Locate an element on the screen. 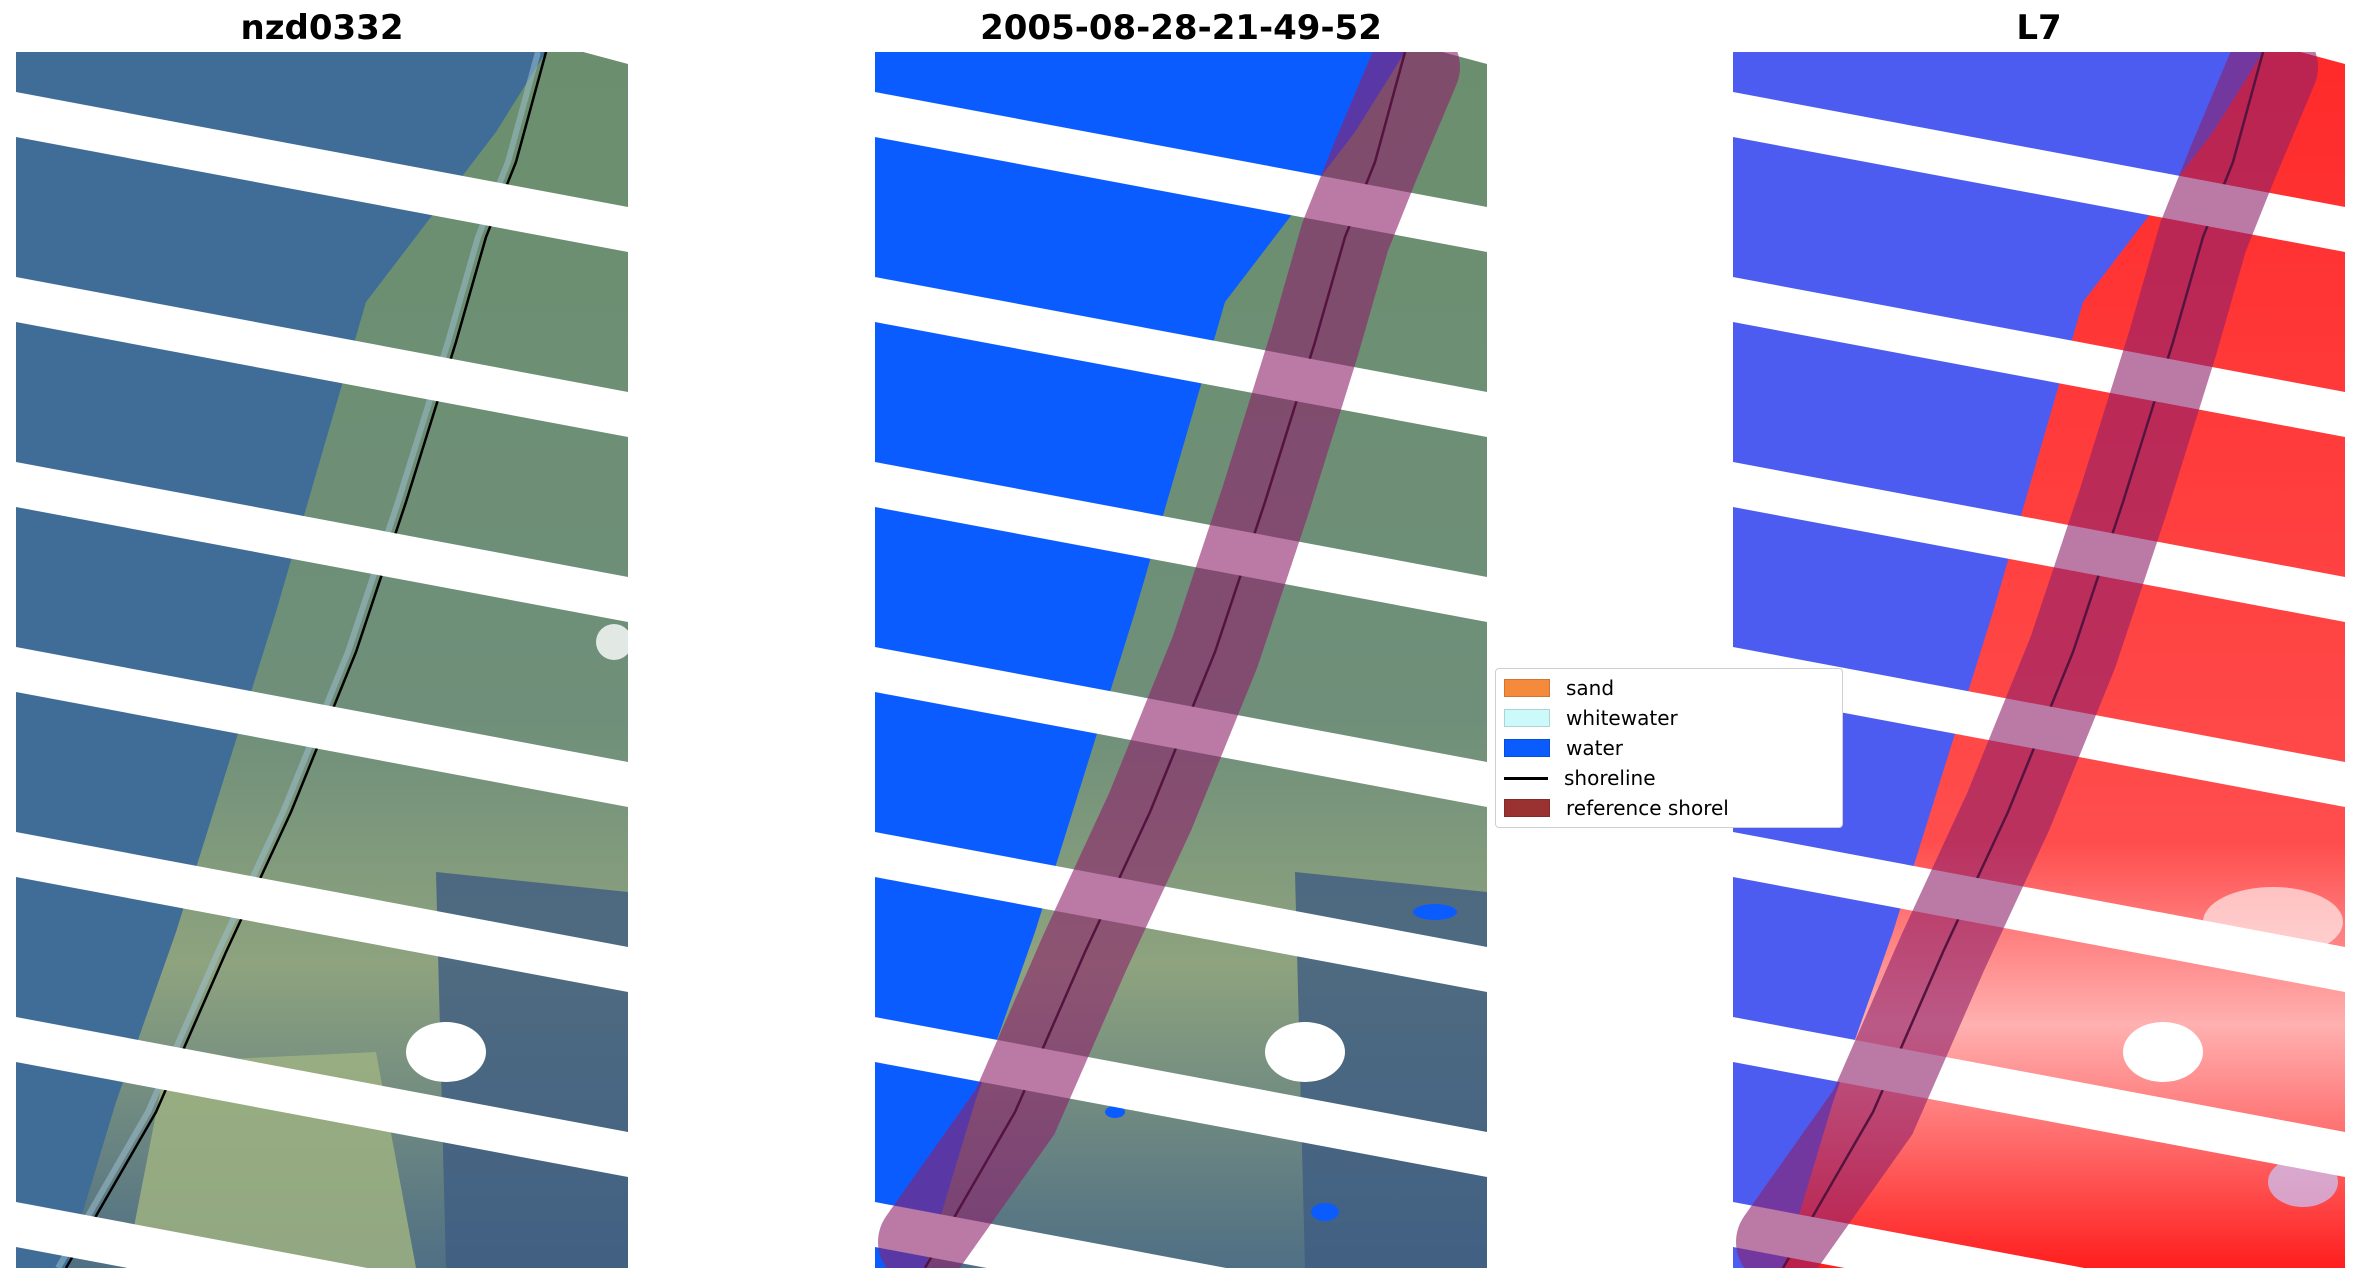  reference-shoreline-swatch is located at coordinates (1527, 808).